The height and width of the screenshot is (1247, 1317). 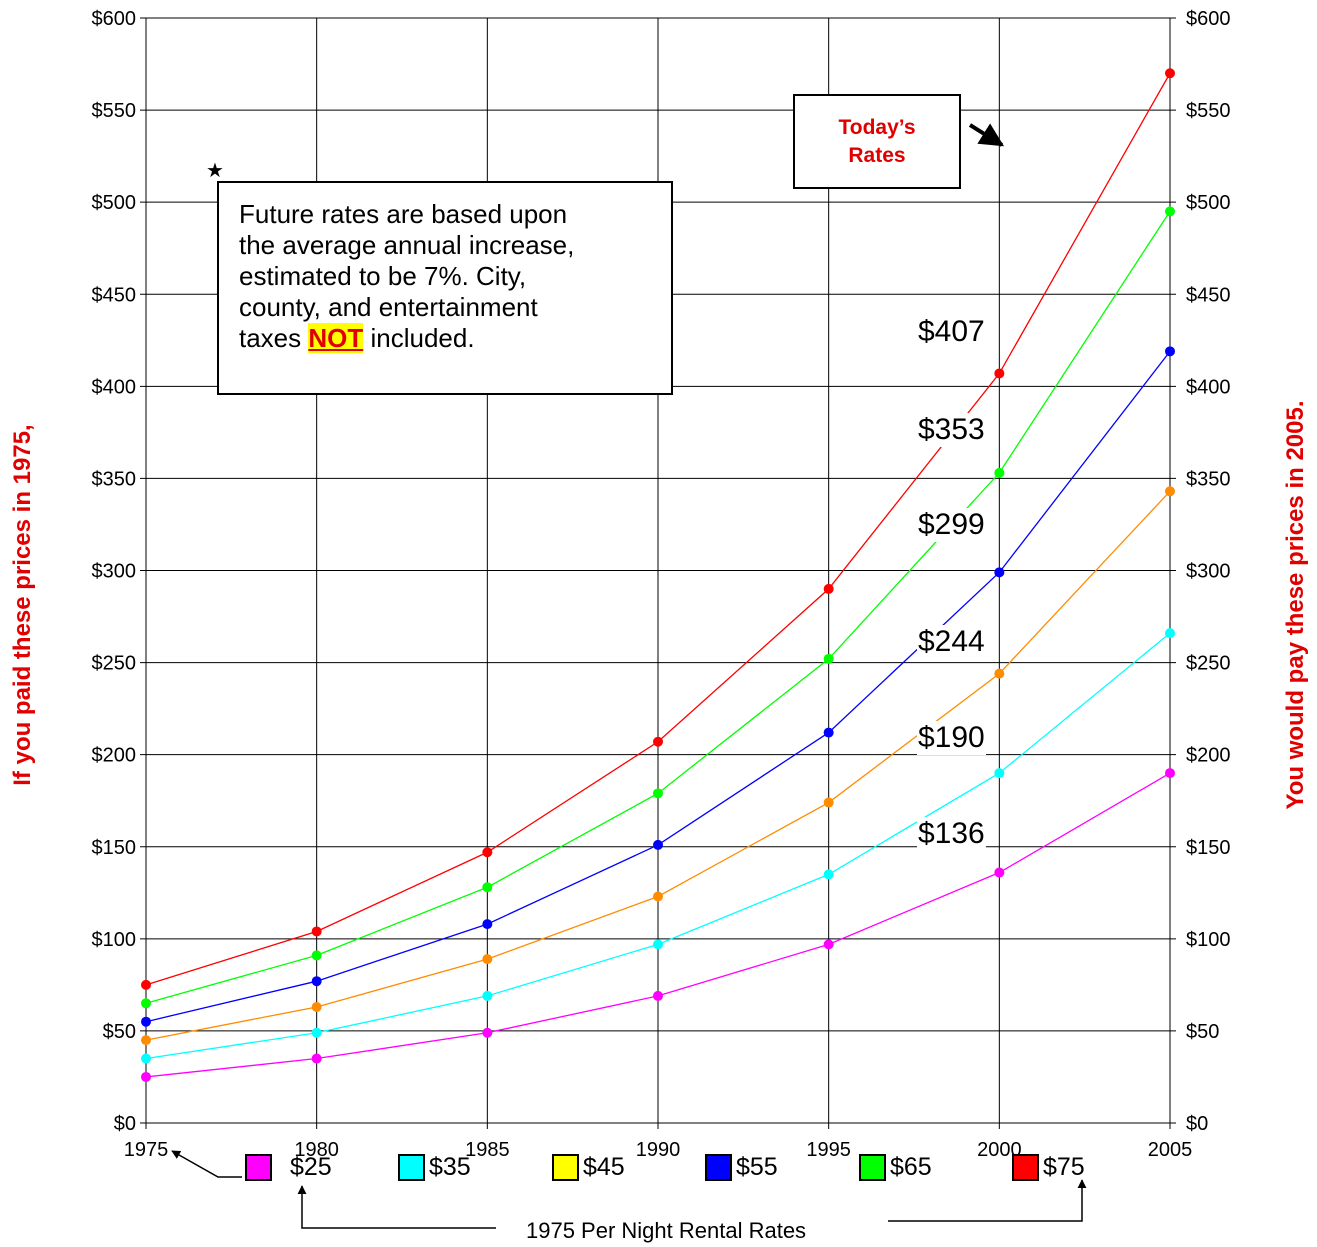 I want to click on note-prefix: taxes, so click(x=274, y=338).